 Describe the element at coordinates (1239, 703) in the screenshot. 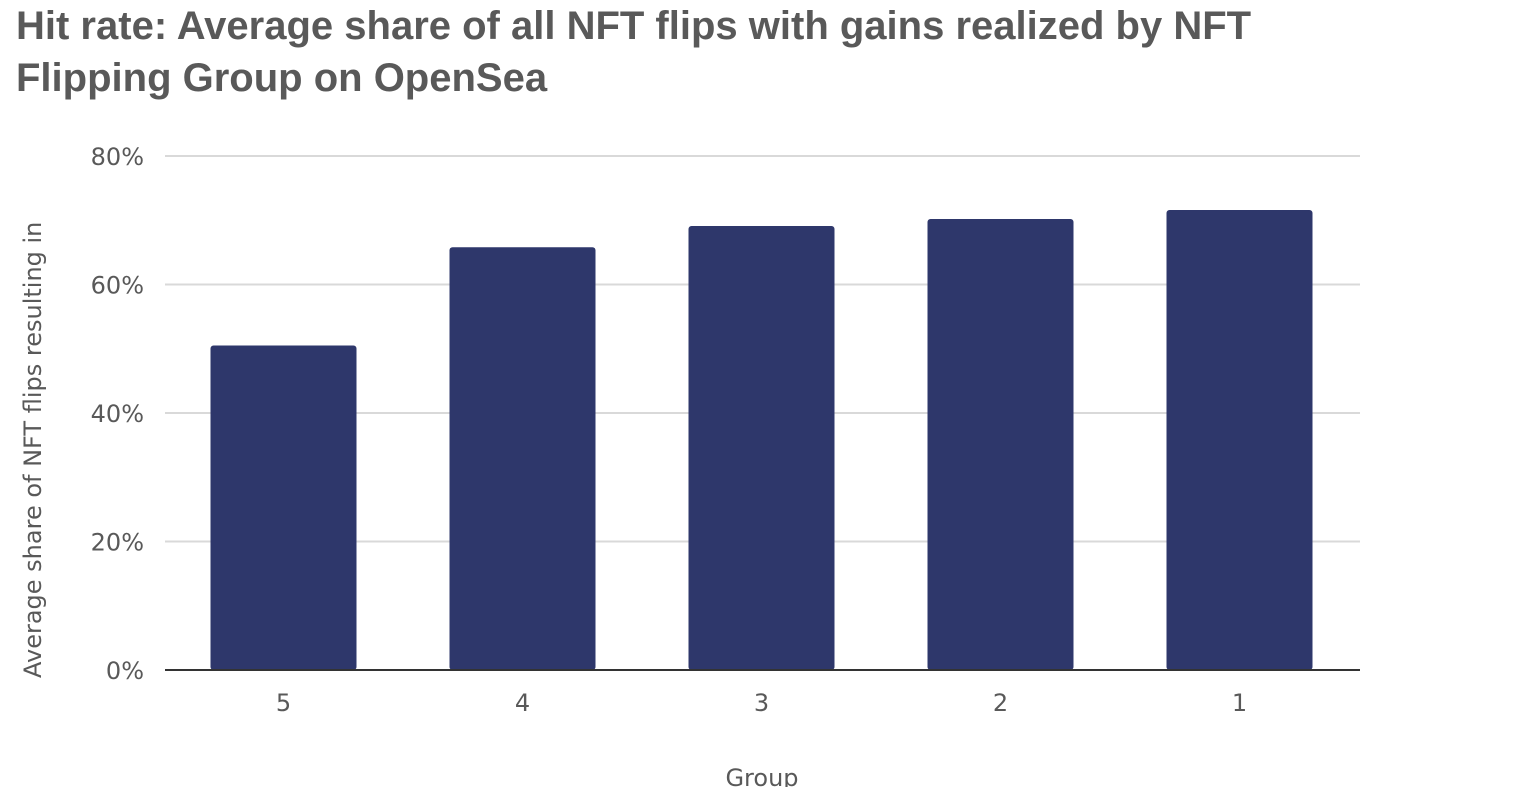

I see `x-tick-label: 1` at that location.